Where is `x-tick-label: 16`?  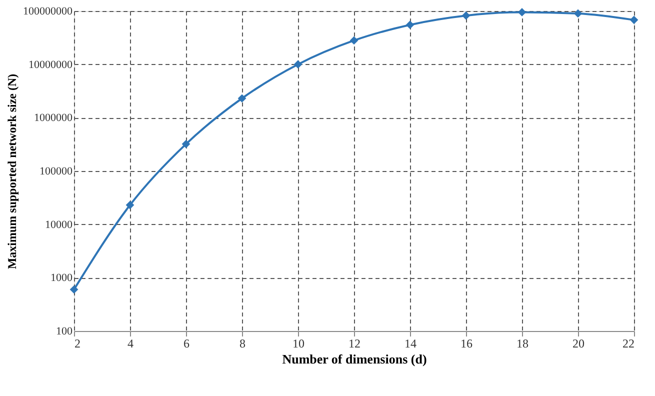 x-tick-label: 16 is located at coordinates (466, 343).